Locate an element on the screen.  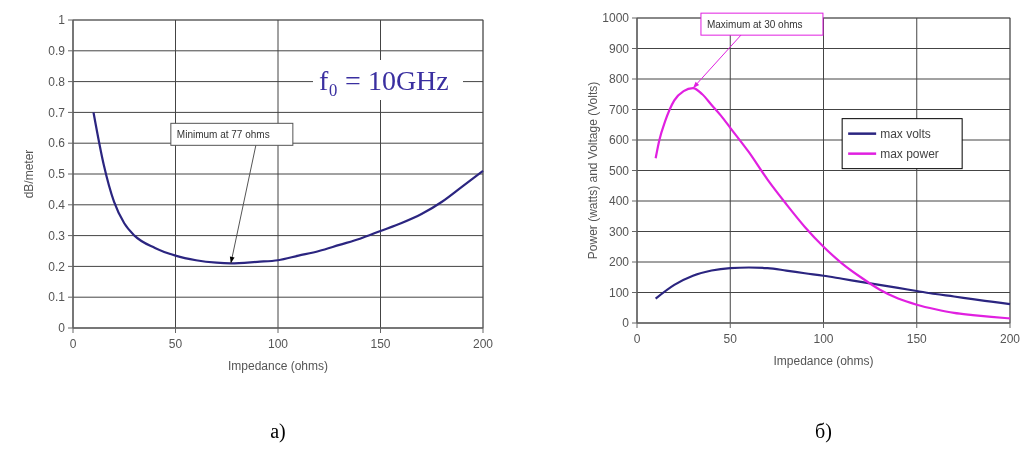
annotation: Minimum at 77 ohms is located at coordinates (223, 134).